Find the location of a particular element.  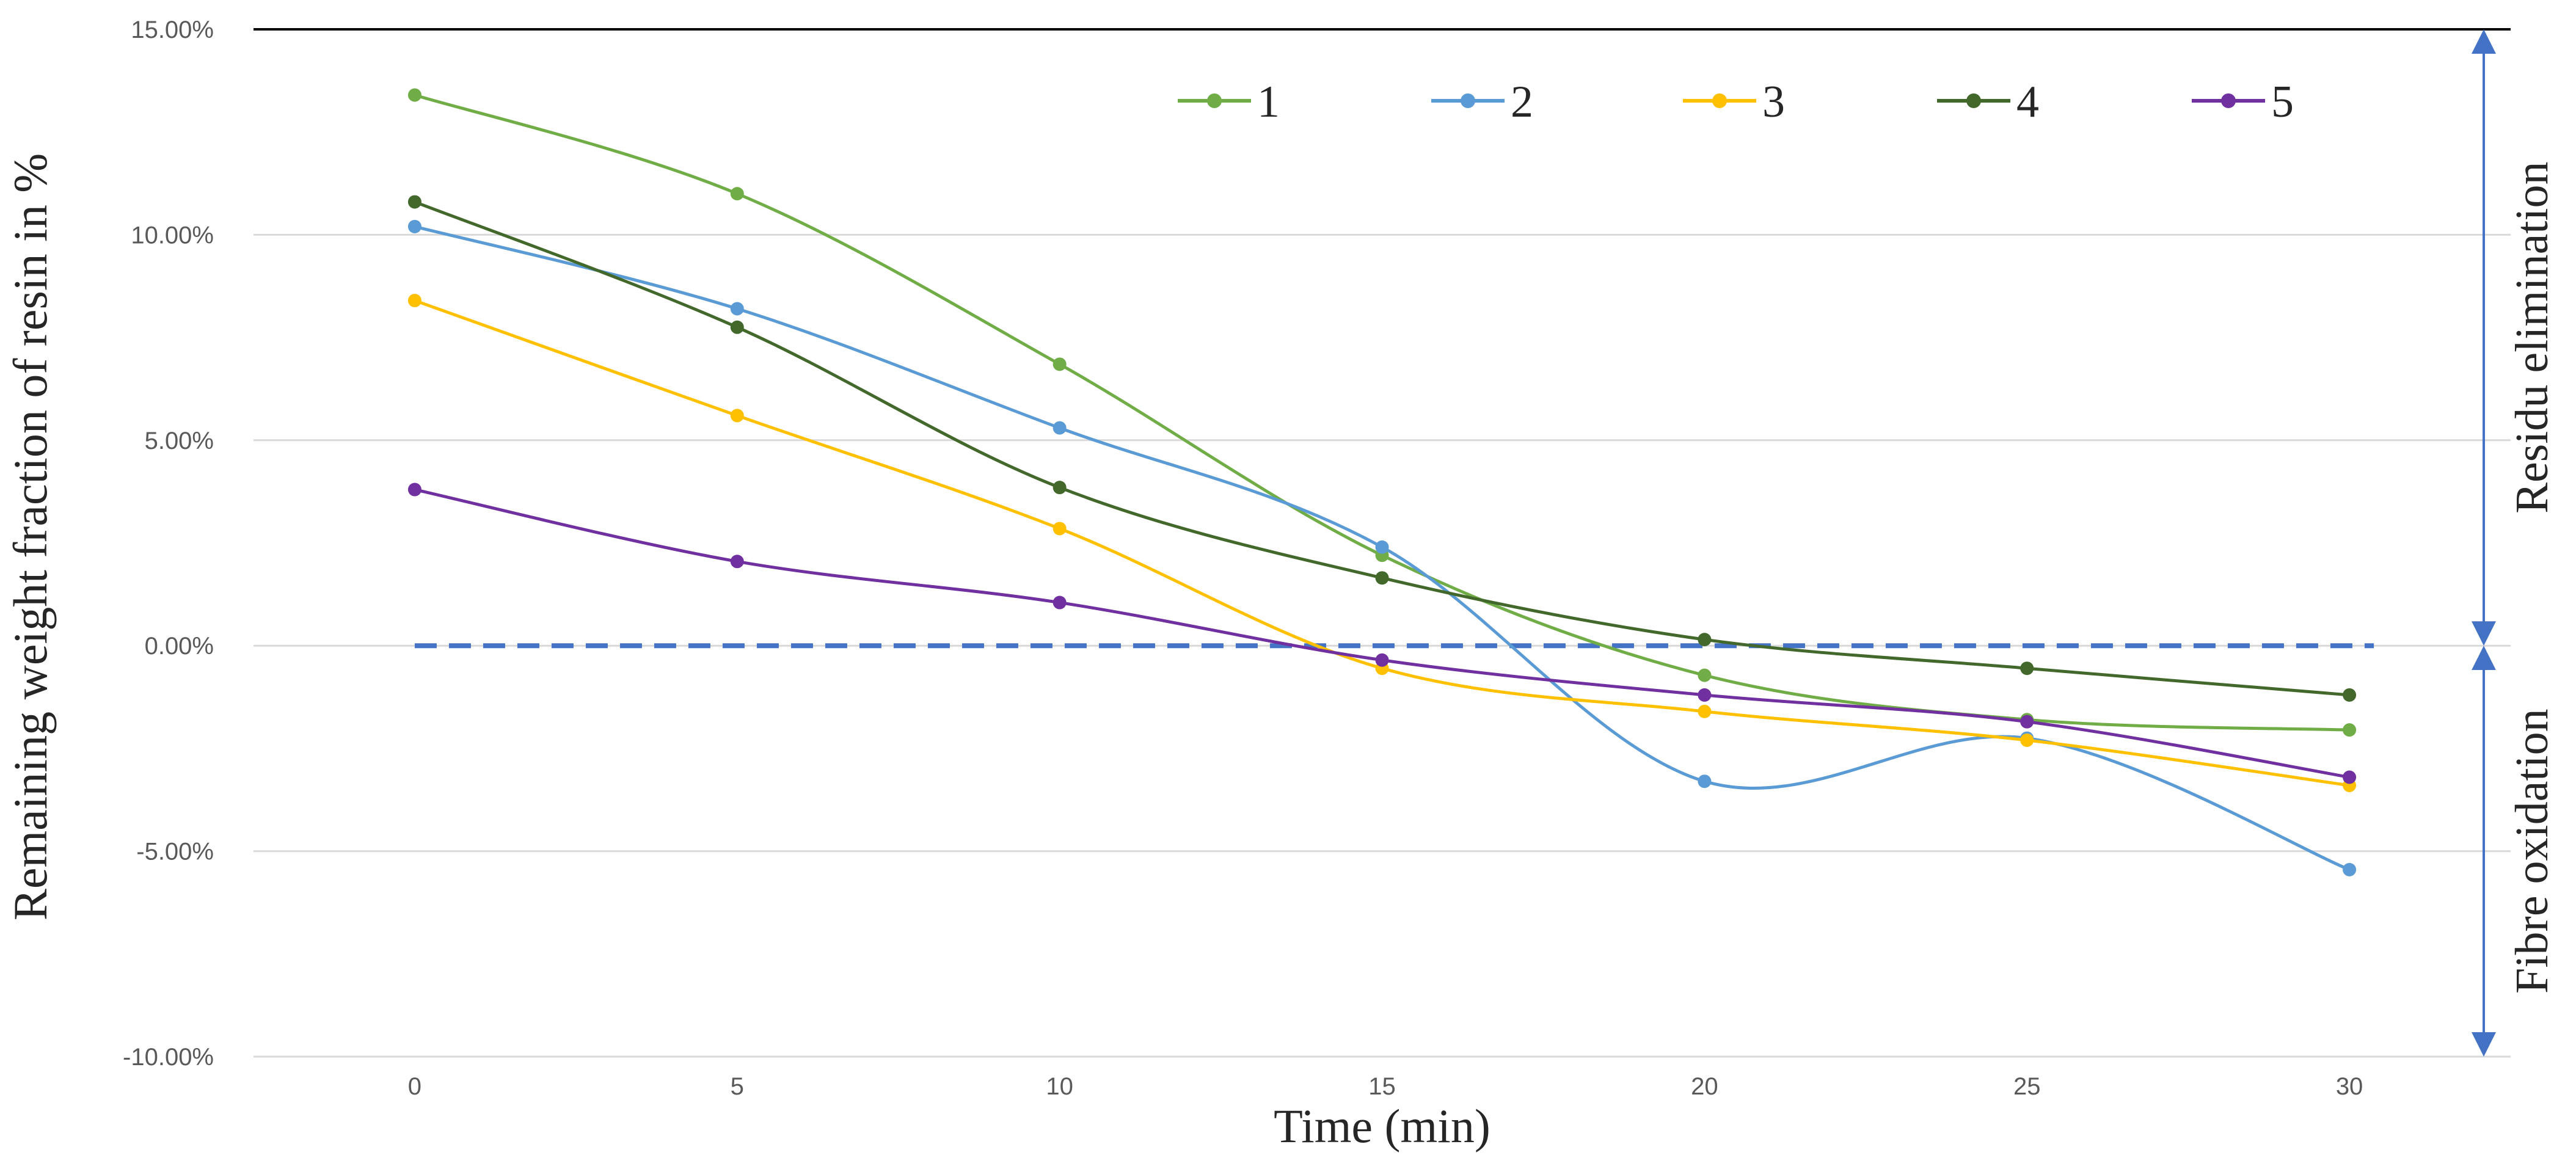

x-tick-label: 25 is located at coordinates (2027, 1086).